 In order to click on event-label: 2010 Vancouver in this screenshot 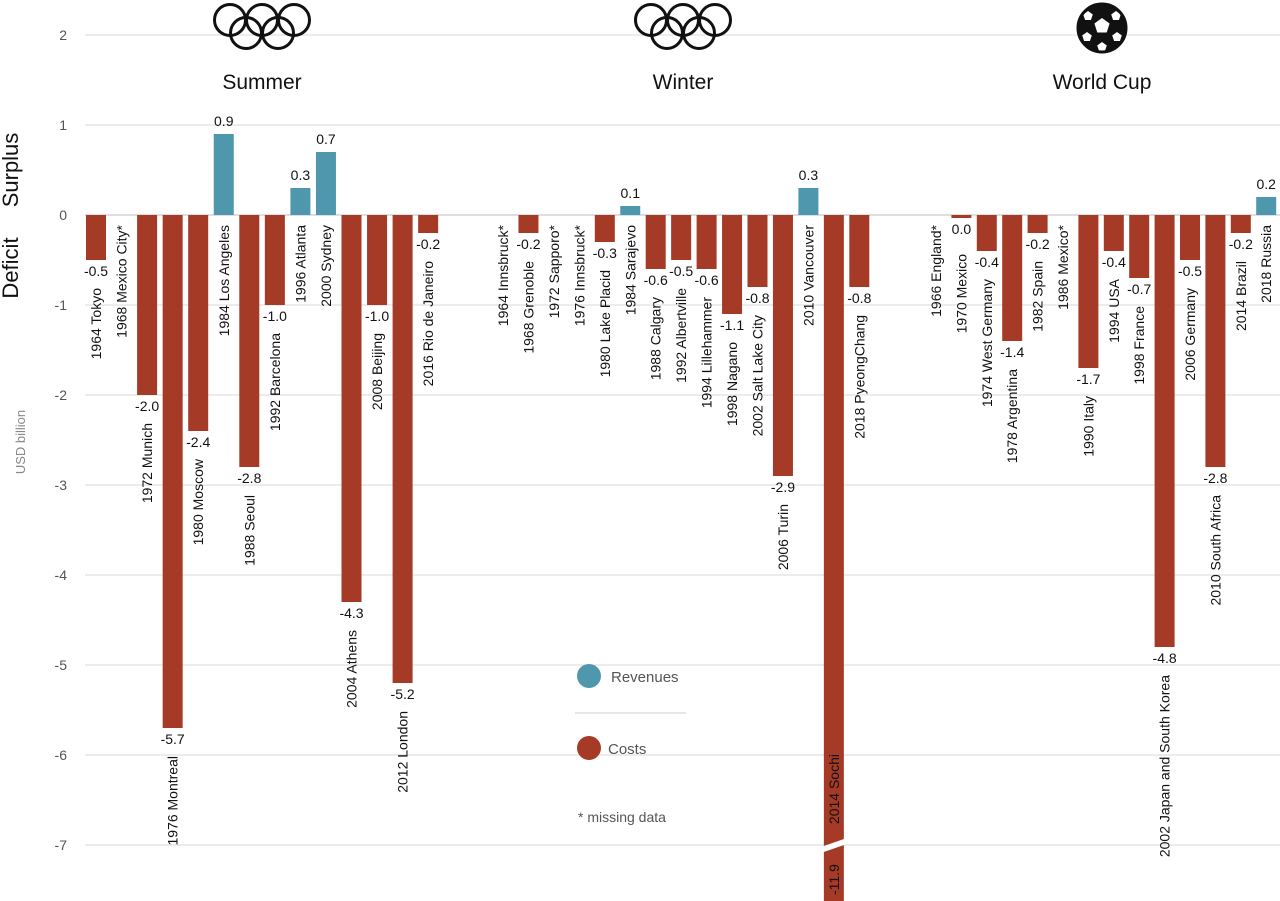, I will do `click(808, 275)`.